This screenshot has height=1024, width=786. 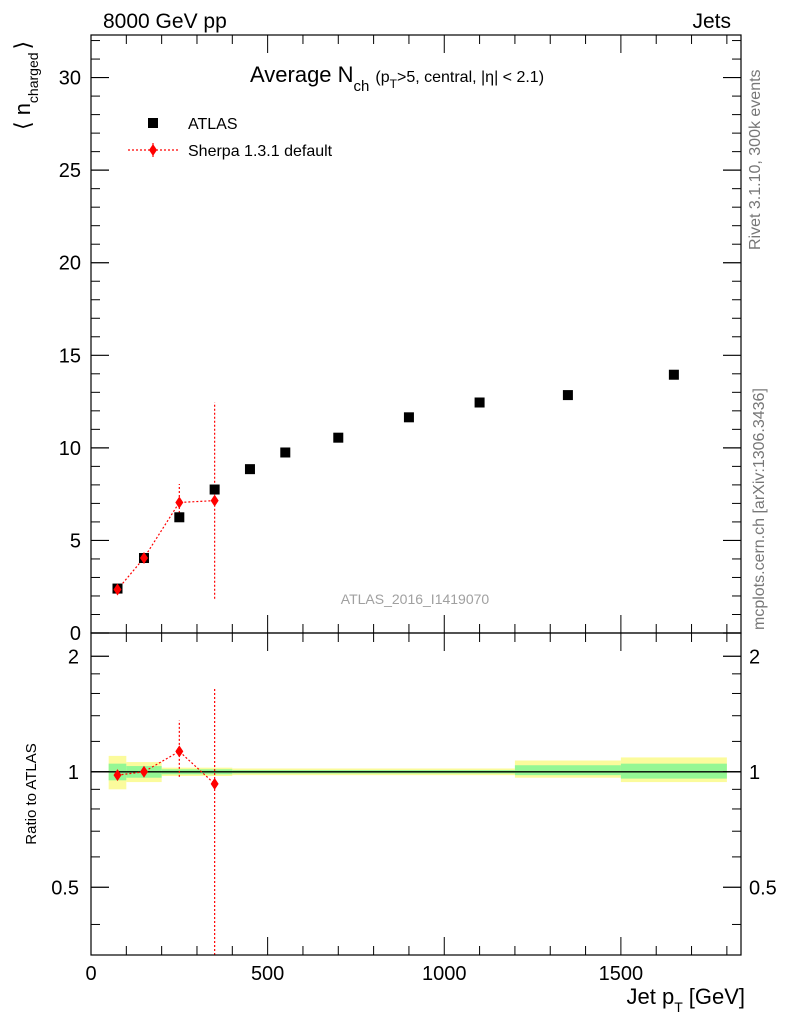 What do you see at coordinates (31, 793) in the screenshot?
I see `ratio-y-label: Ratio to ATLAS` at bounding box center [31, 793].